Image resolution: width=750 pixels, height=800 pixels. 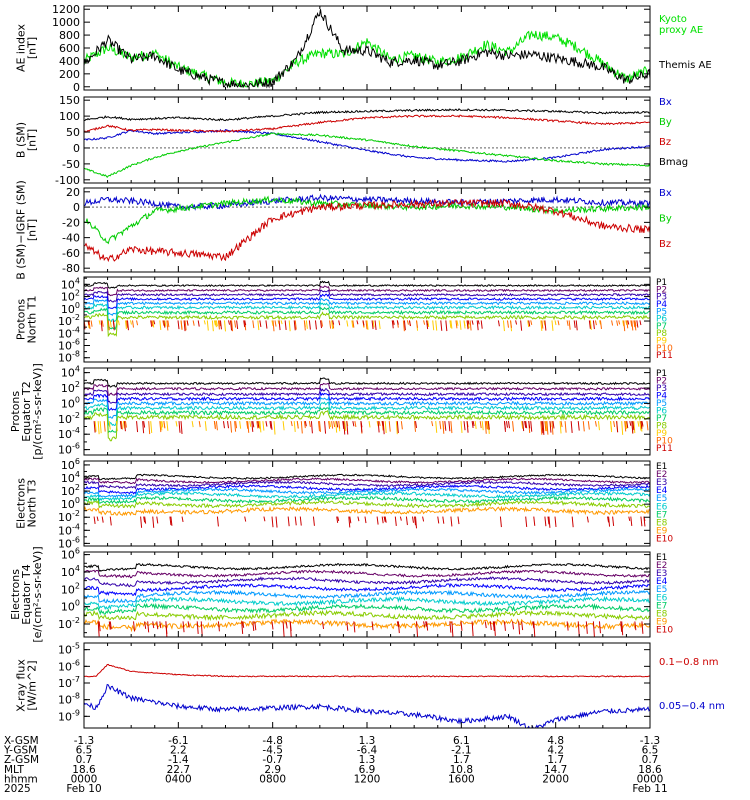 What do you see at coordinates (69, 649) in the screenshot?
I see `y-tick-label: 10⁻⁵` at bounding box center [69, 649].